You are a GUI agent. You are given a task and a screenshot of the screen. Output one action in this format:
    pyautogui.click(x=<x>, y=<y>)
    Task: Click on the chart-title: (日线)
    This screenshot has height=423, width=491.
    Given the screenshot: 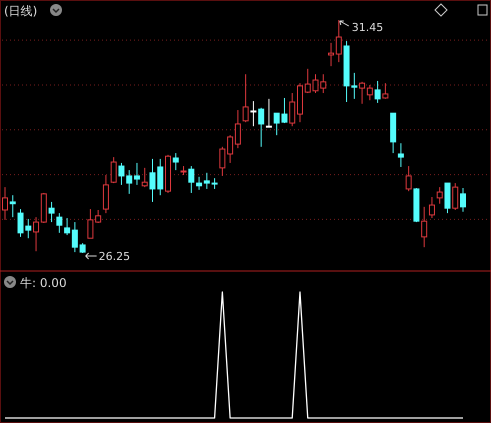 What is the action you would take?
    pyautogui.click(x=21, y=11)
    